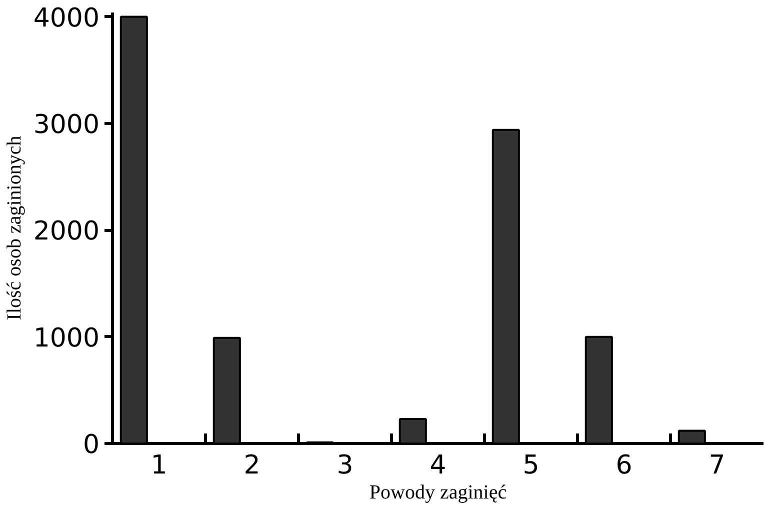 The height and width of the screenshot is (506, 767). I want to click on y-tick-label: 0, so click(91, 445).